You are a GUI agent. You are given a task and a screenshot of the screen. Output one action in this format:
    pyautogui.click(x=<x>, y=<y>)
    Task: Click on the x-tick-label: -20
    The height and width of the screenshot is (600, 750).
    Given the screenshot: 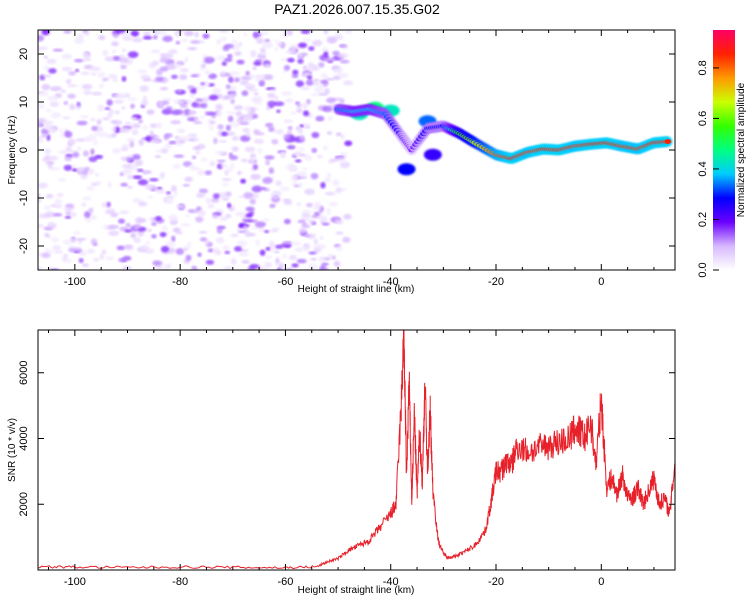 What is the action you would take?
    pyautogui.click(x=496, y=282)
    